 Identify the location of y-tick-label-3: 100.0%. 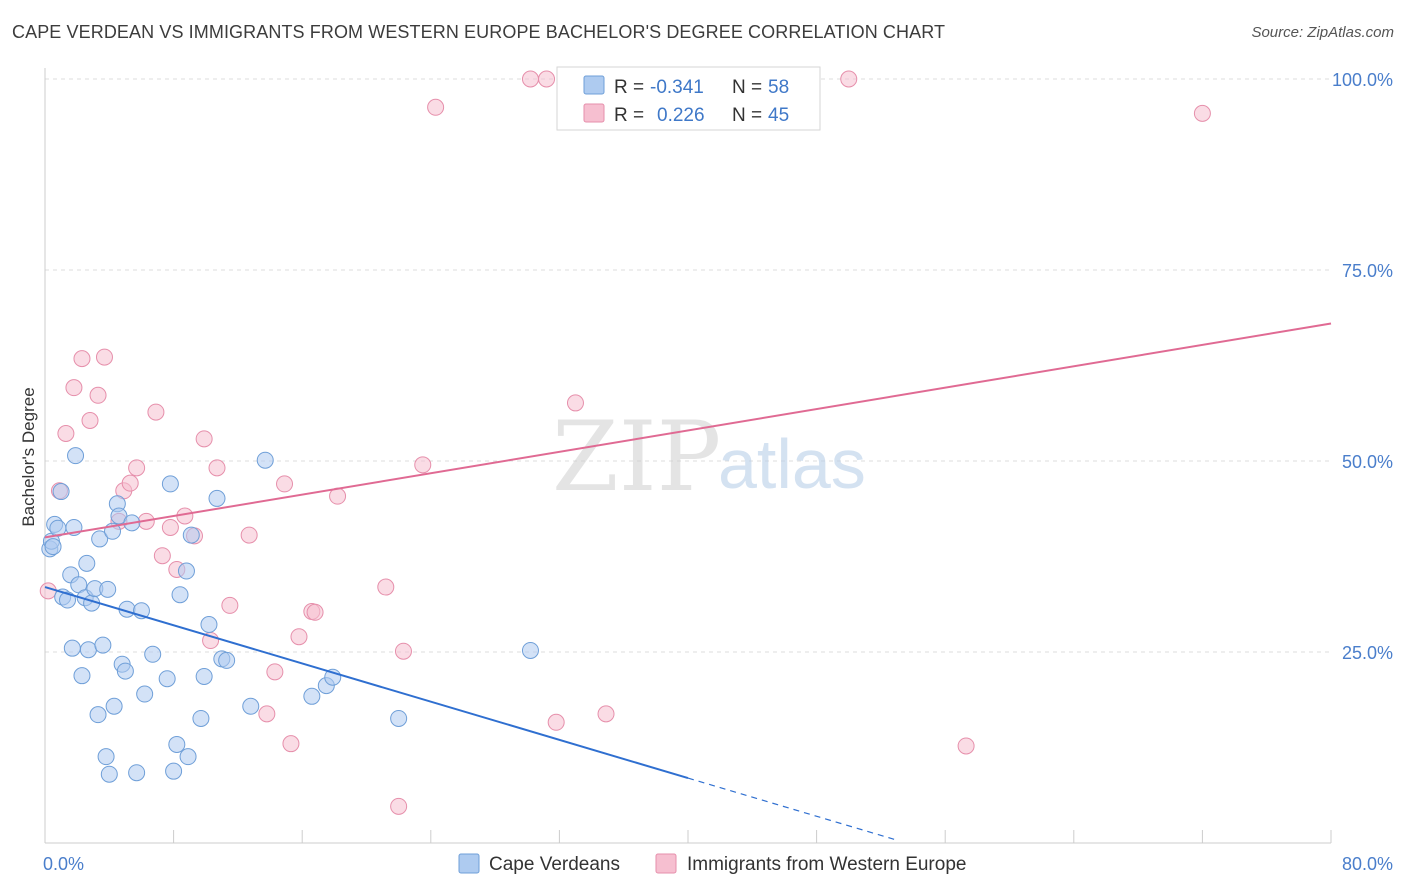
(1362, 80).